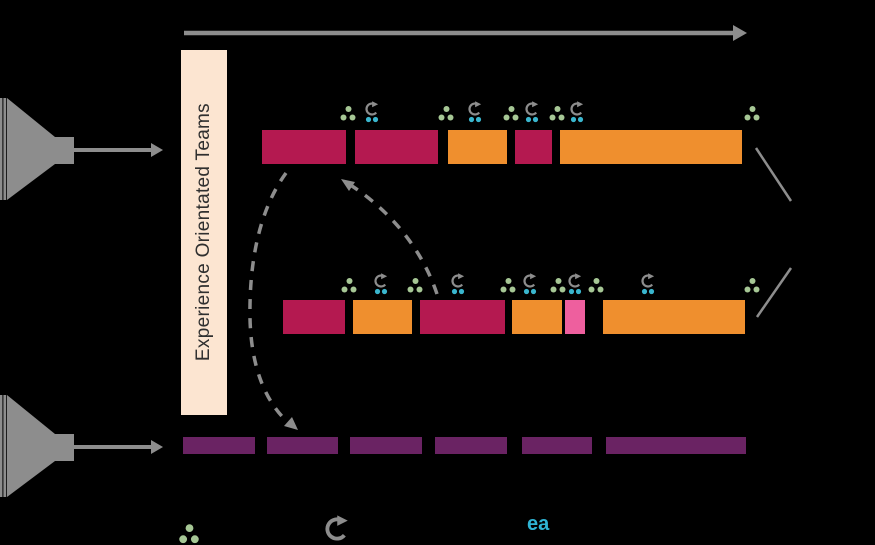  Describe the element at coordinates (81, 149) in the screenshot. I see `top-funnel` at that location.